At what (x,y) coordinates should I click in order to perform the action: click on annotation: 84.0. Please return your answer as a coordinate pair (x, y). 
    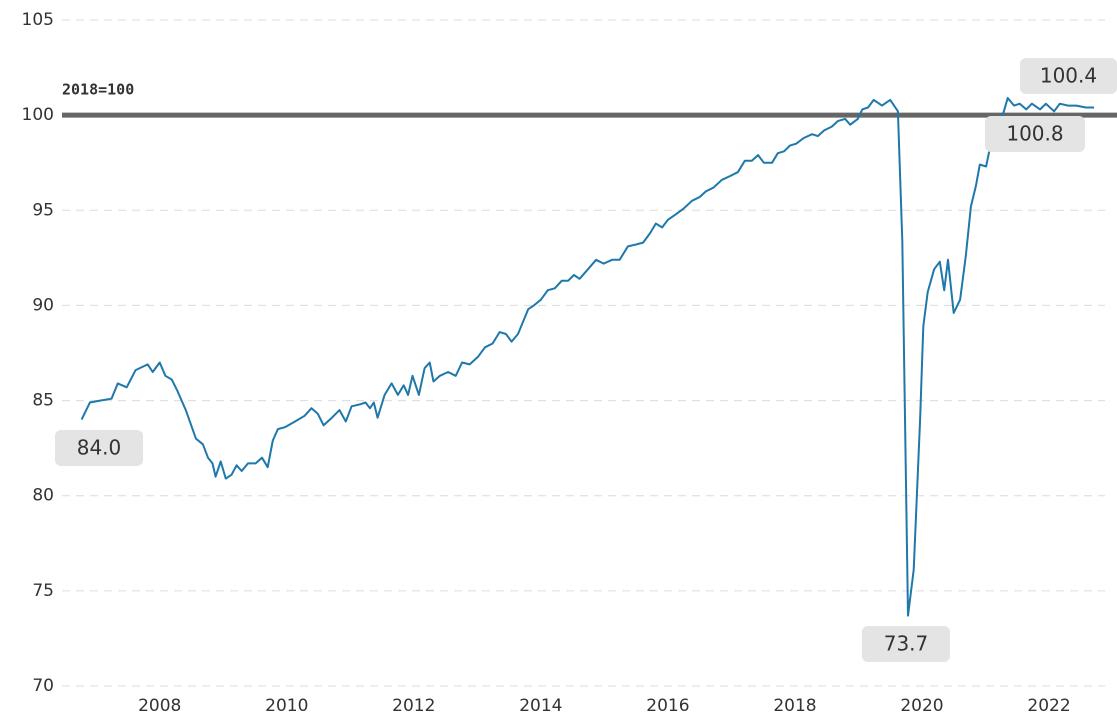
    Looking at the image, I should click on (99, 448).